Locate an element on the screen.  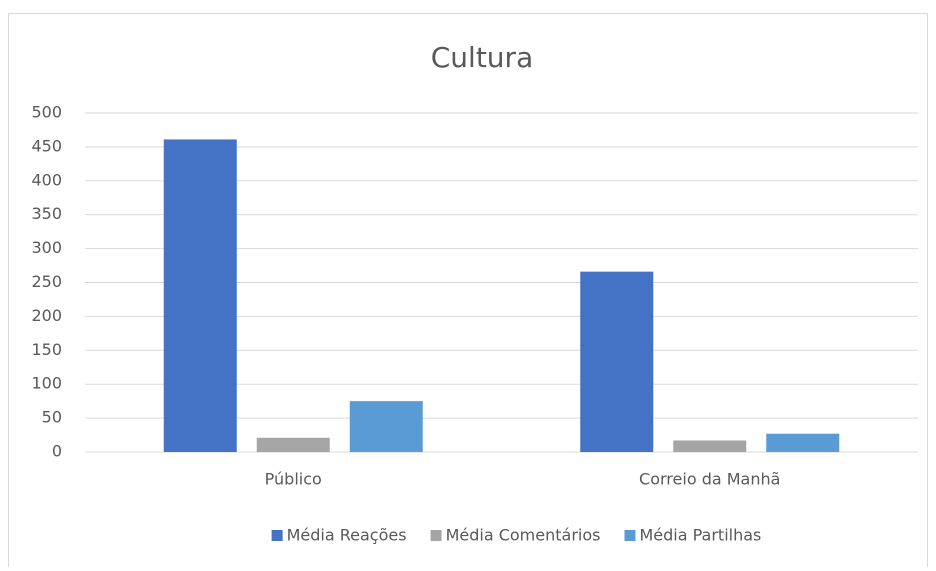
y-tick-label: 150 is located at coordinates (46, 349).